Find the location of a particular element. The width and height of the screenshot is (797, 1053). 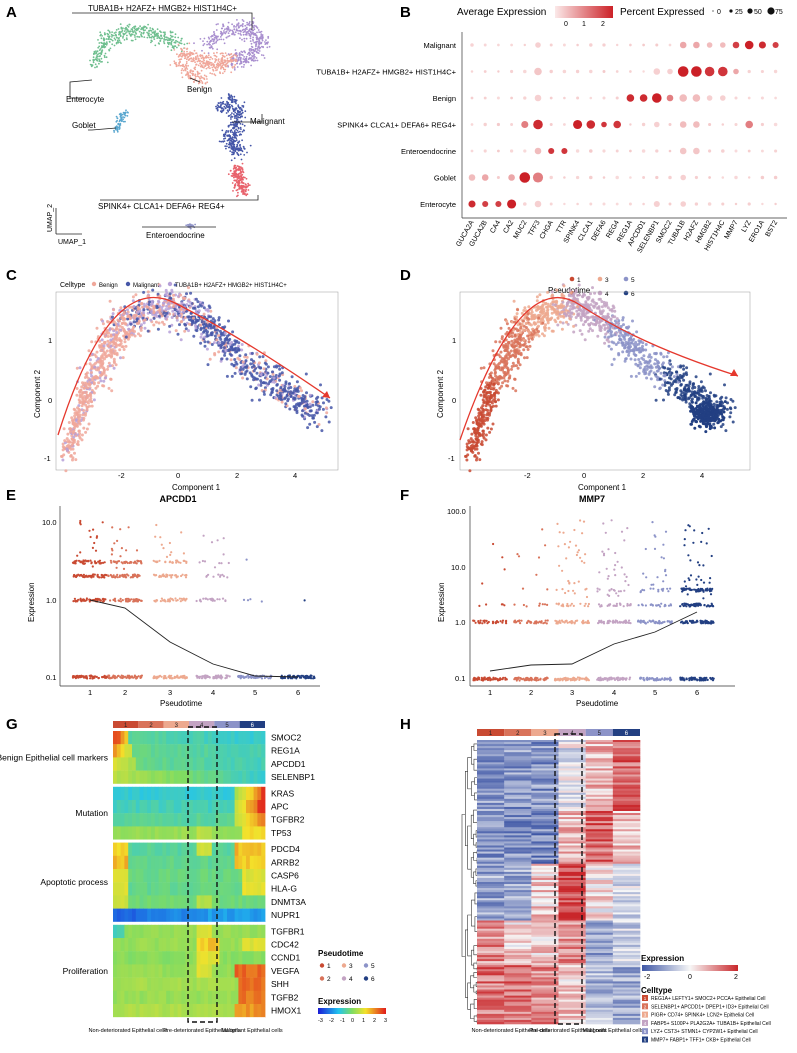

dotplot-gene-label: CA4 is located at coordinates (495, 226).